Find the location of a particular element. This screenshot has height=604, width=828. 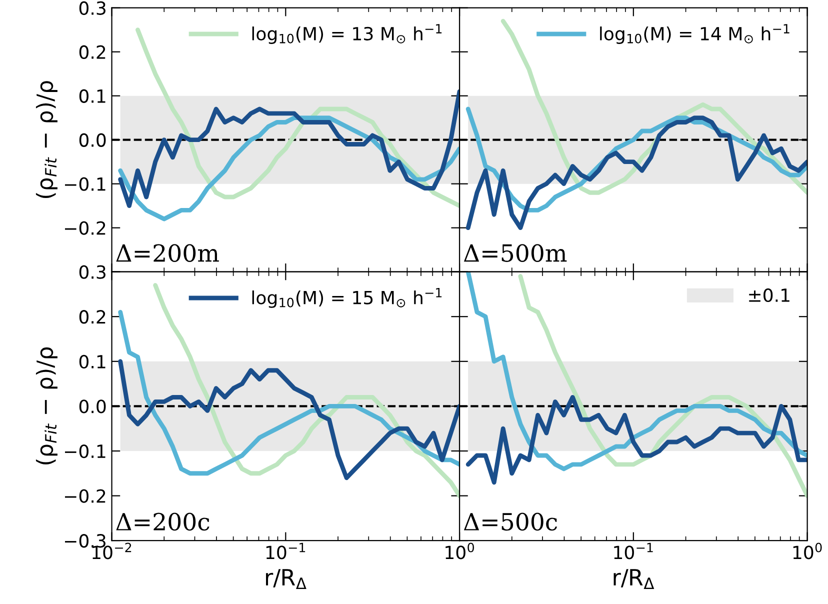

legend-label: log$_{10}$(M) = 15 M$_{⊙}$ h$^{−1}$ is located at coordinates (347, 298).